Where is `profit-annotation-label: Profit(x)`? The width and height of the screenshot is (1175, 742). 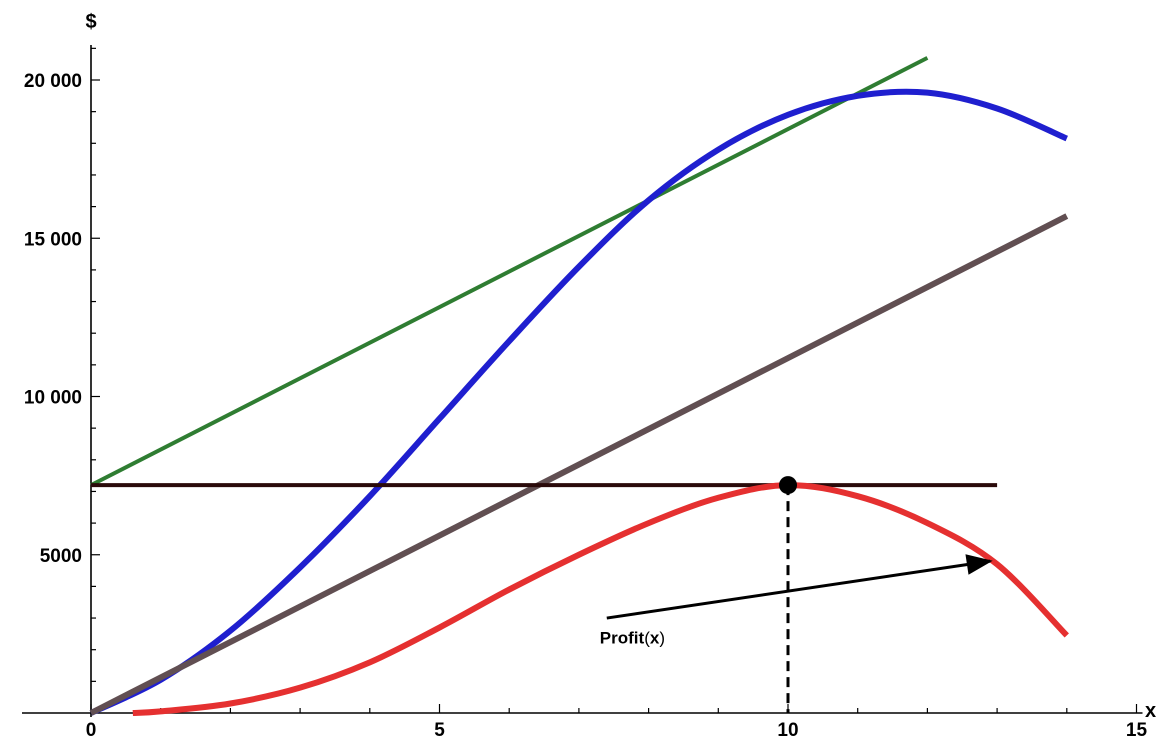
profit-annotation-label: Profit(x) is located at coordinates (632, 637).